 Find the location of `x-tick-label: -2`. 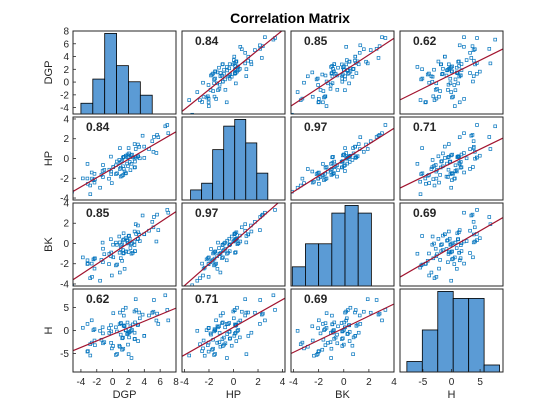

x-tick-label: -2 is located at coordinates (96, 382).